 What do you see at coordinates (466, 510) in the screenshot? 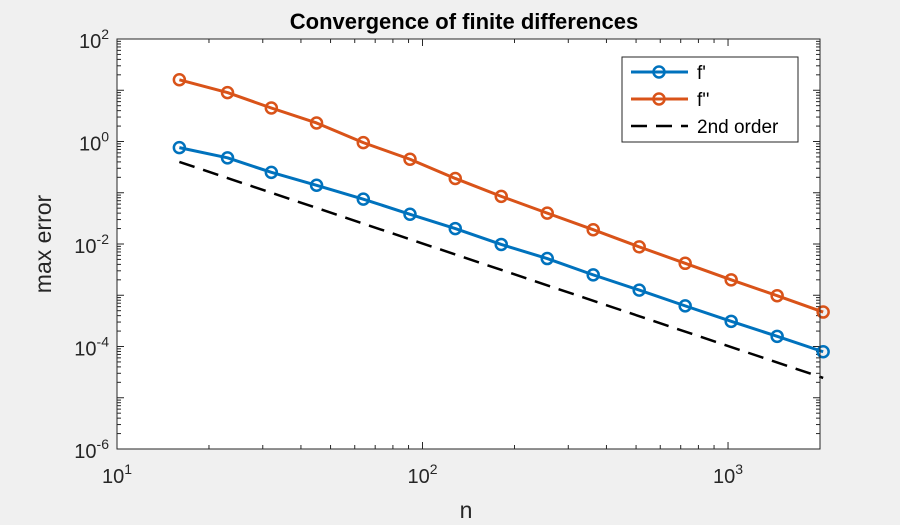
I see `x-axis-label: n` at bounding box center [466, 510].